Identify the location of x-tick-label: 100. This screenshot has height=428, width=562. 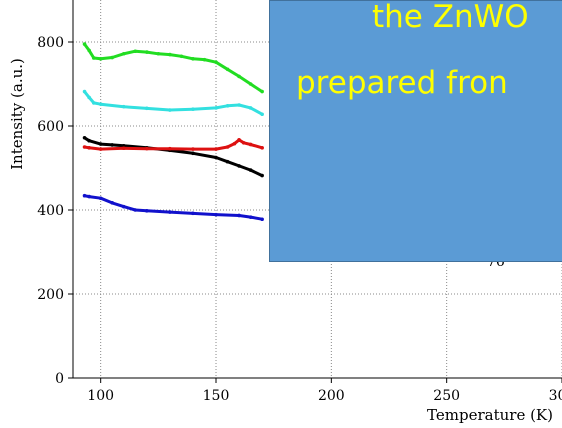
(100, 396).